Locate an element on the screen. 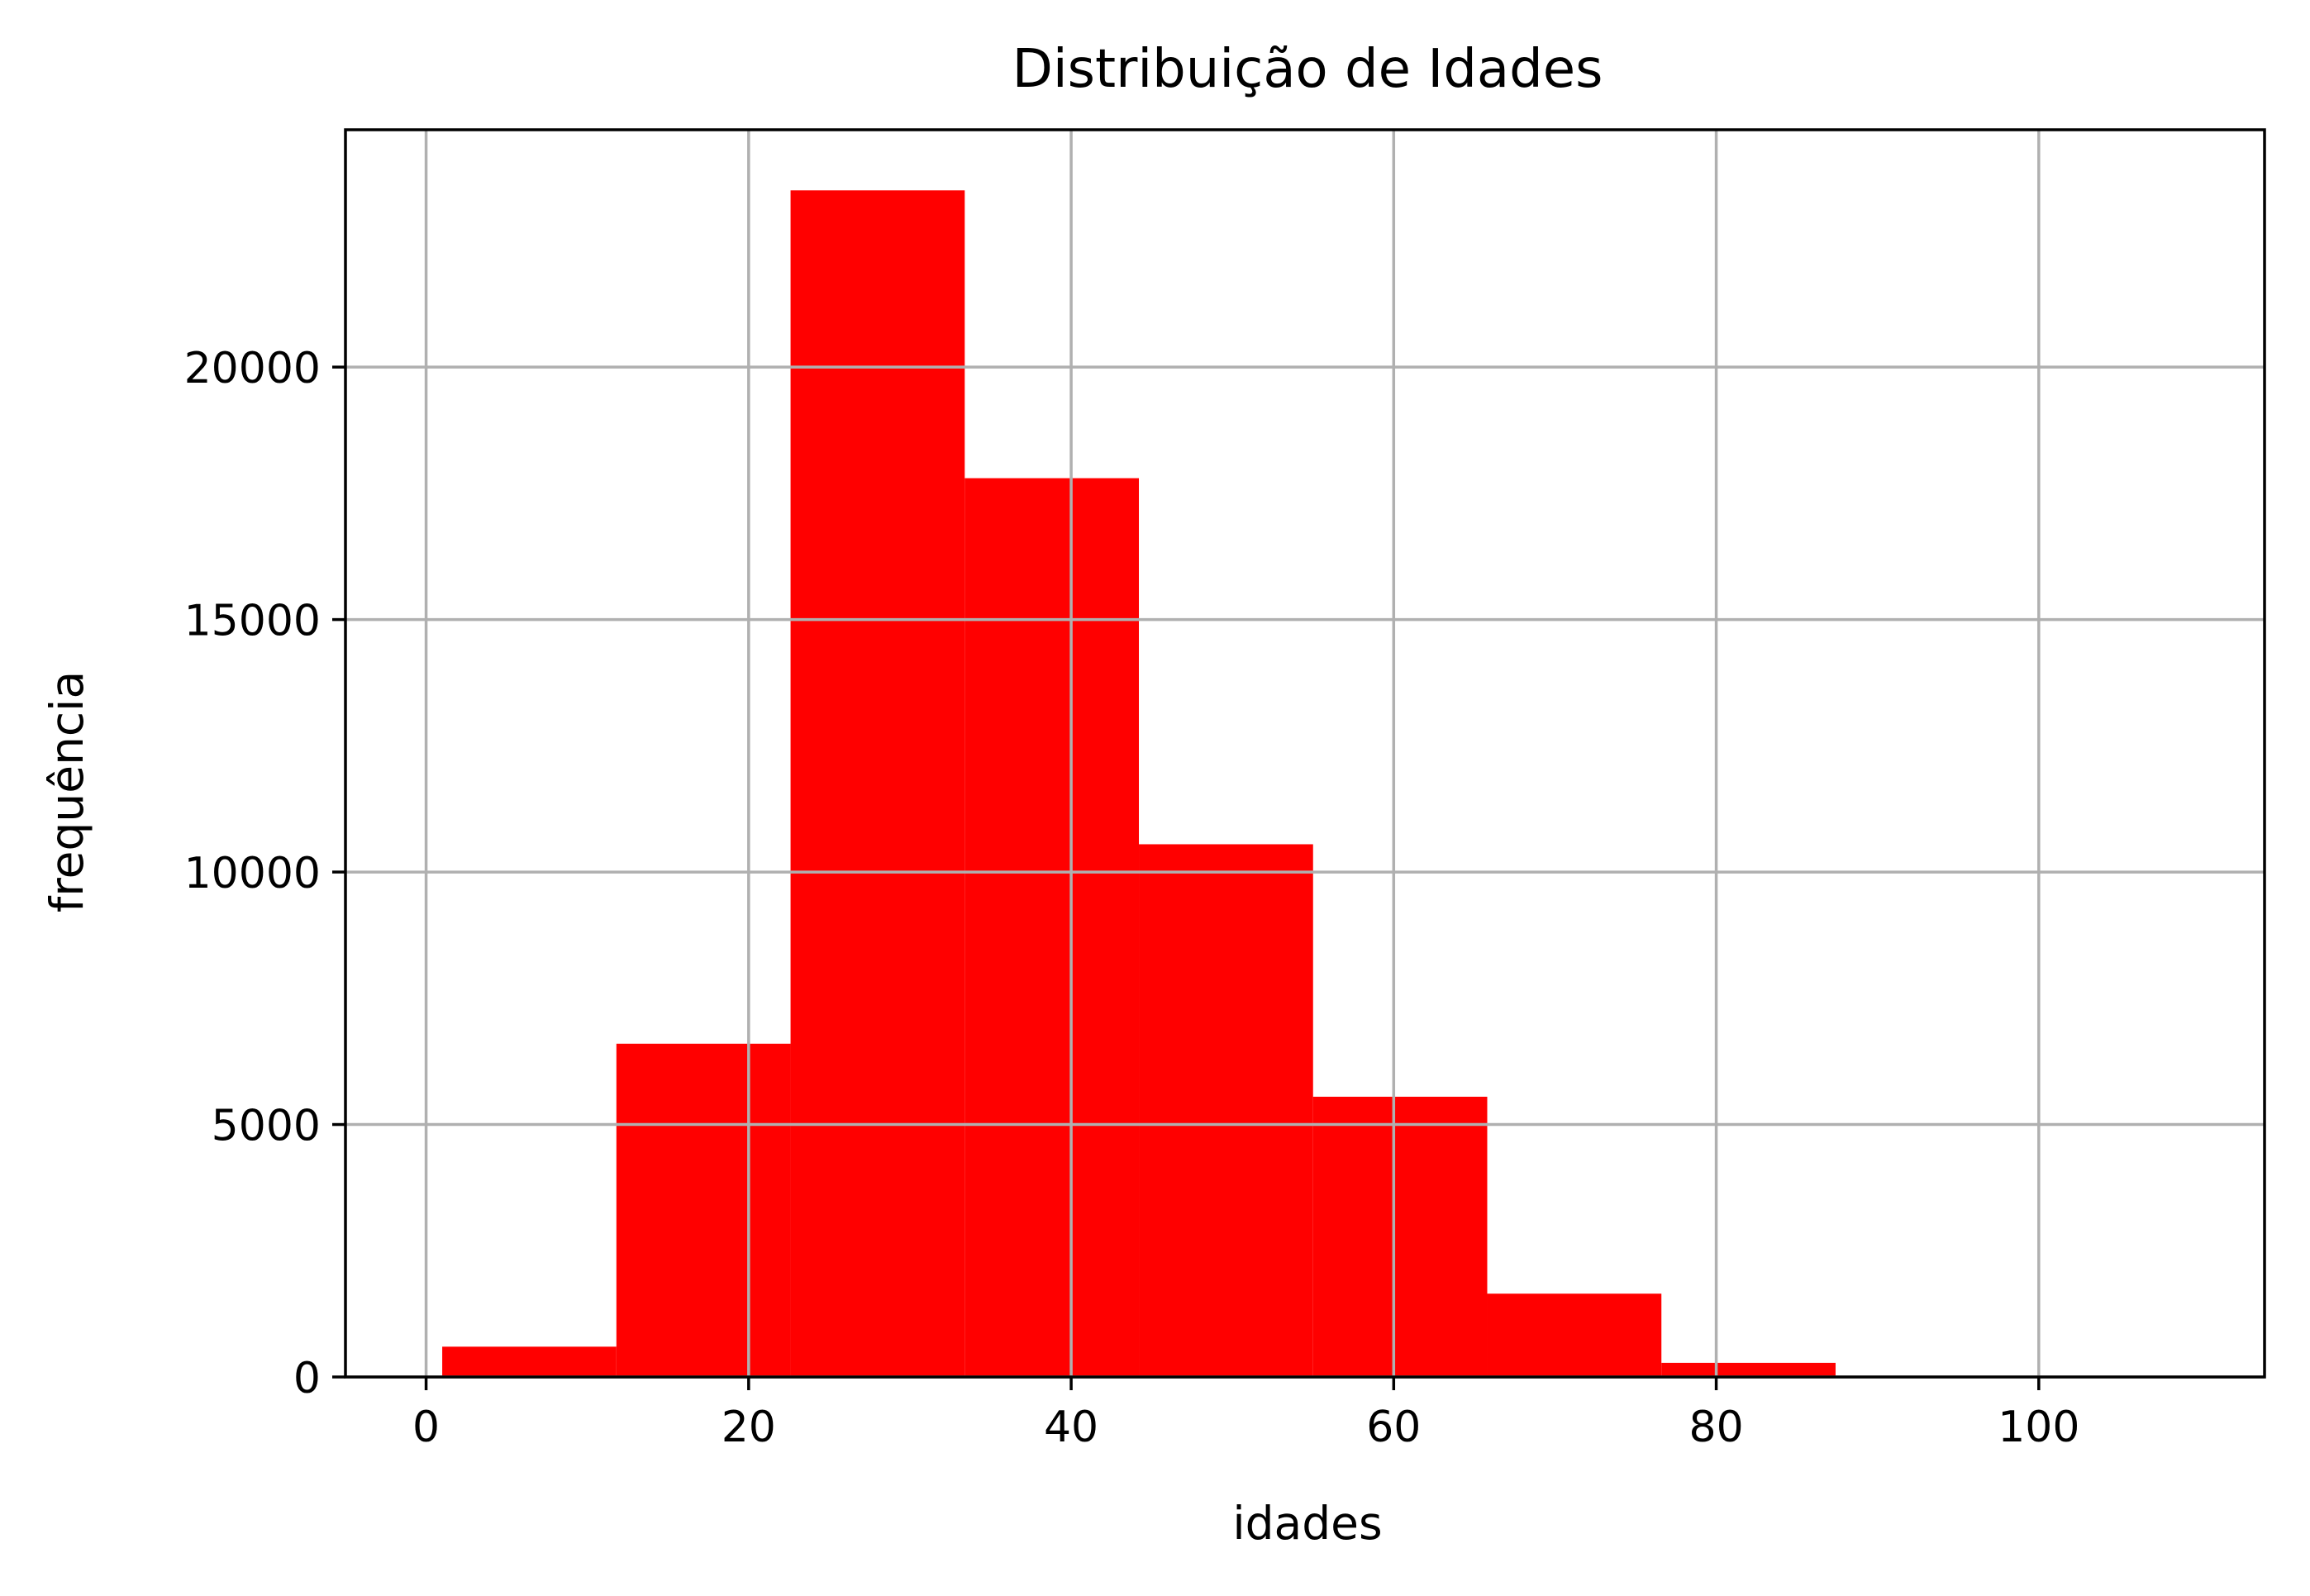 The image size is (2310, 1596). x-tick-label: 40 is located at coordinates (1071, 1427).